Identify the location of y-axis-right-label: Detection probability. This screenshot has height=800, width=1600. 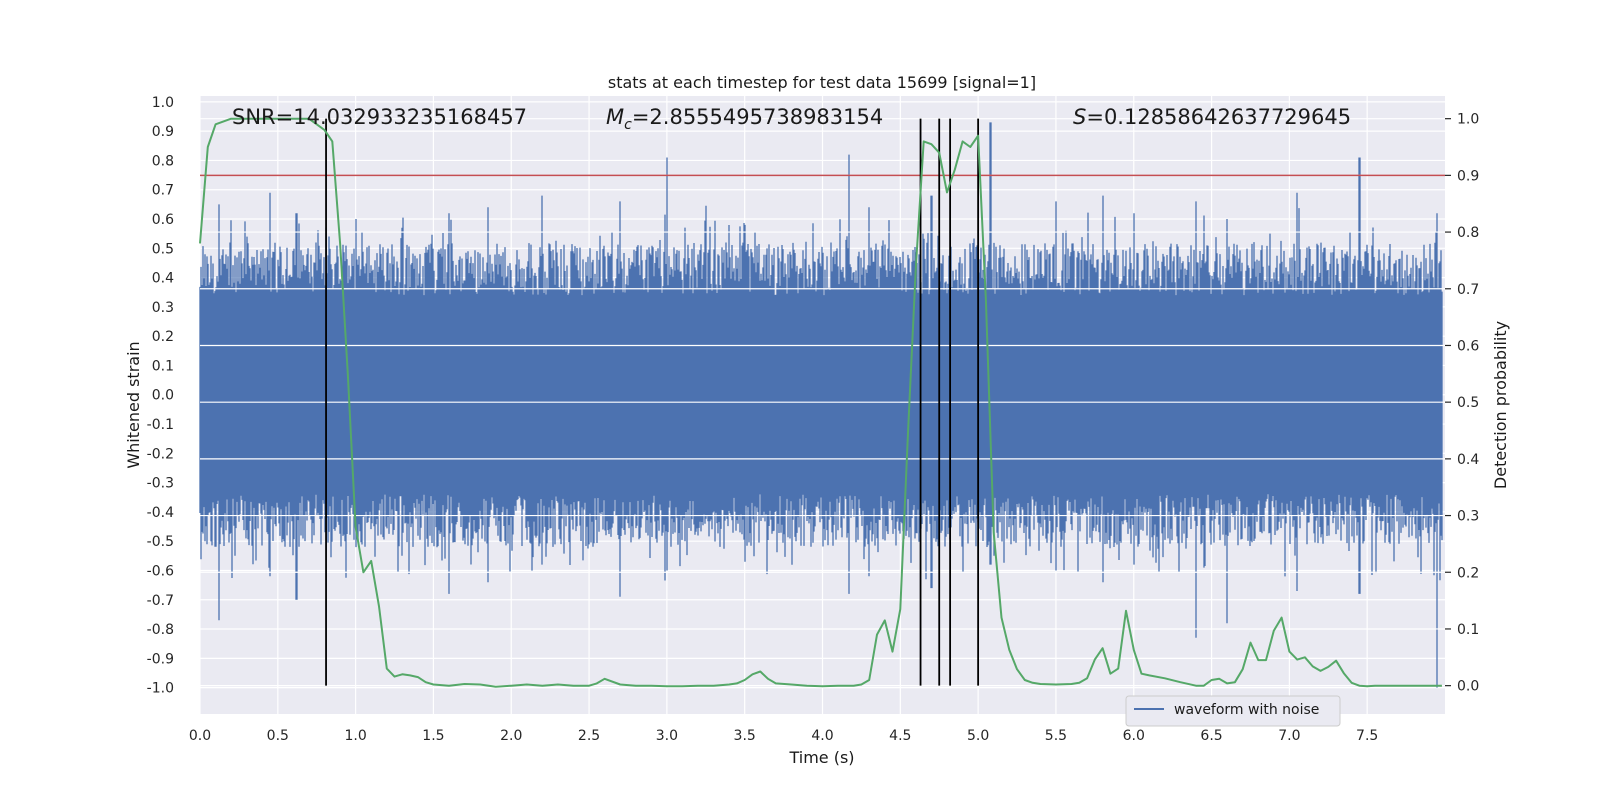
(1500, 405).